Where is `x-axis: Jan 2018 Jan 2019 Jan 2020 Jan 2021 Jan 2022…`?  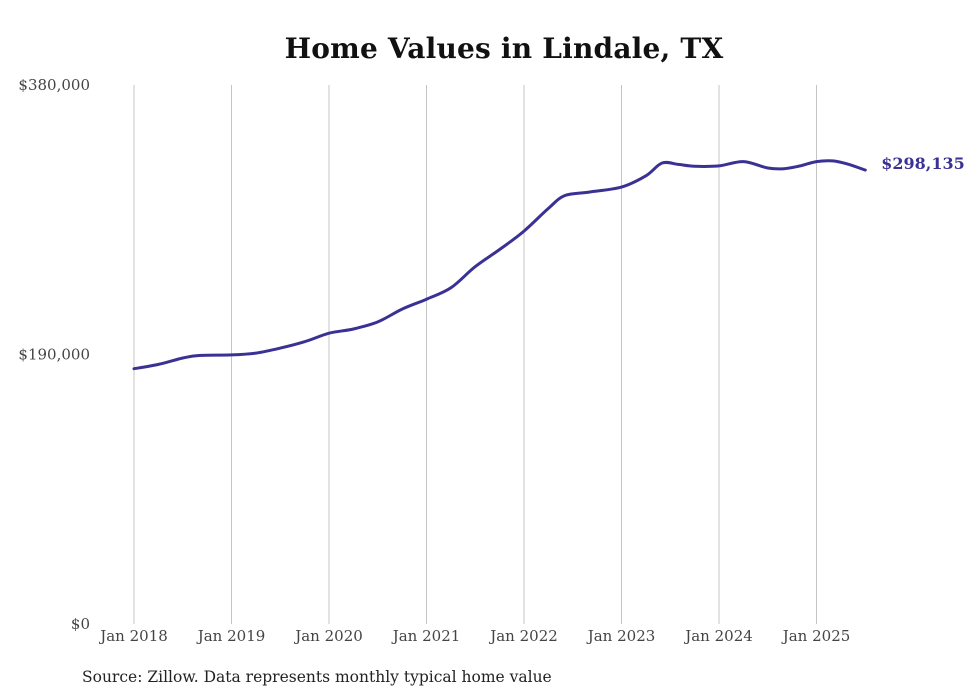 x-axis: Jan 2018 Jan 2019 Jan 2020 Jan 2021 Jan 2022… is located at coordinates (474, 636).